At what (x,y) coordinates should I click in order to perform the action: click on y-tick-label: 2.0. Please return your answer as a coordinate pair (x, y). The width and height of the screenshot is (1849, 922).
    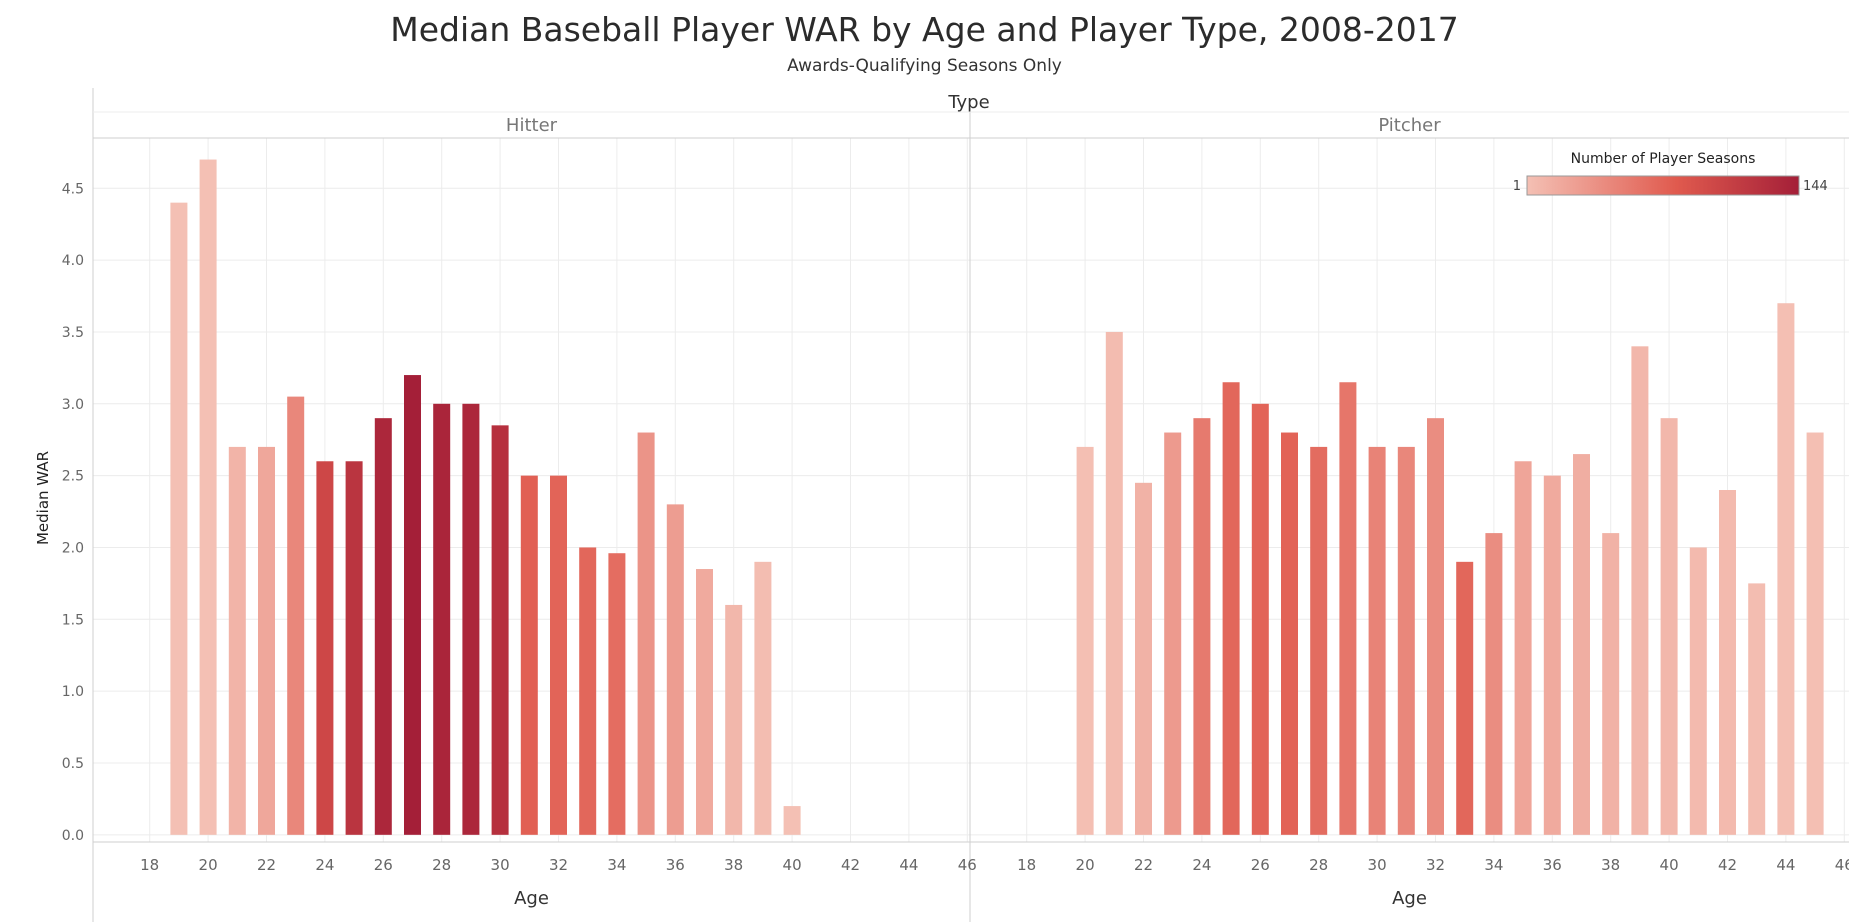
    Looking at the image, I should click on (73, 548).